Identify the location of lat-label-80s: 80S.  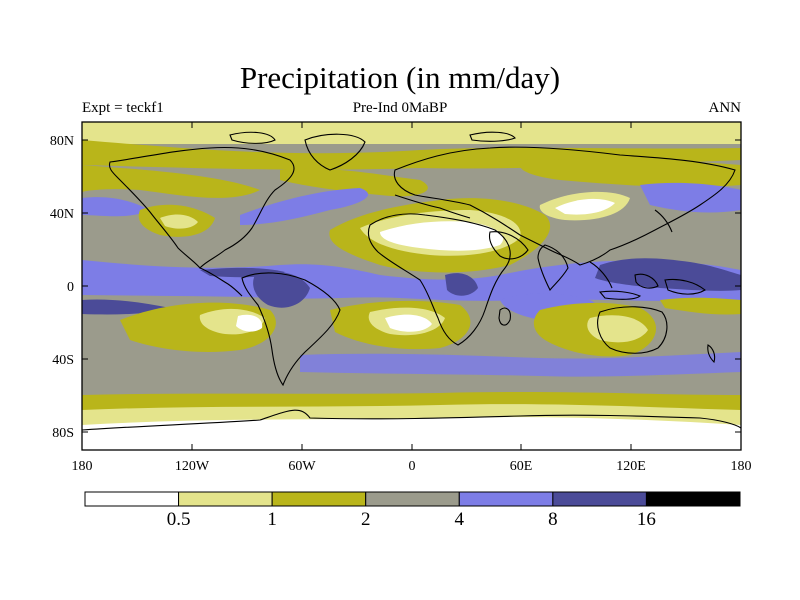
(63, 433).